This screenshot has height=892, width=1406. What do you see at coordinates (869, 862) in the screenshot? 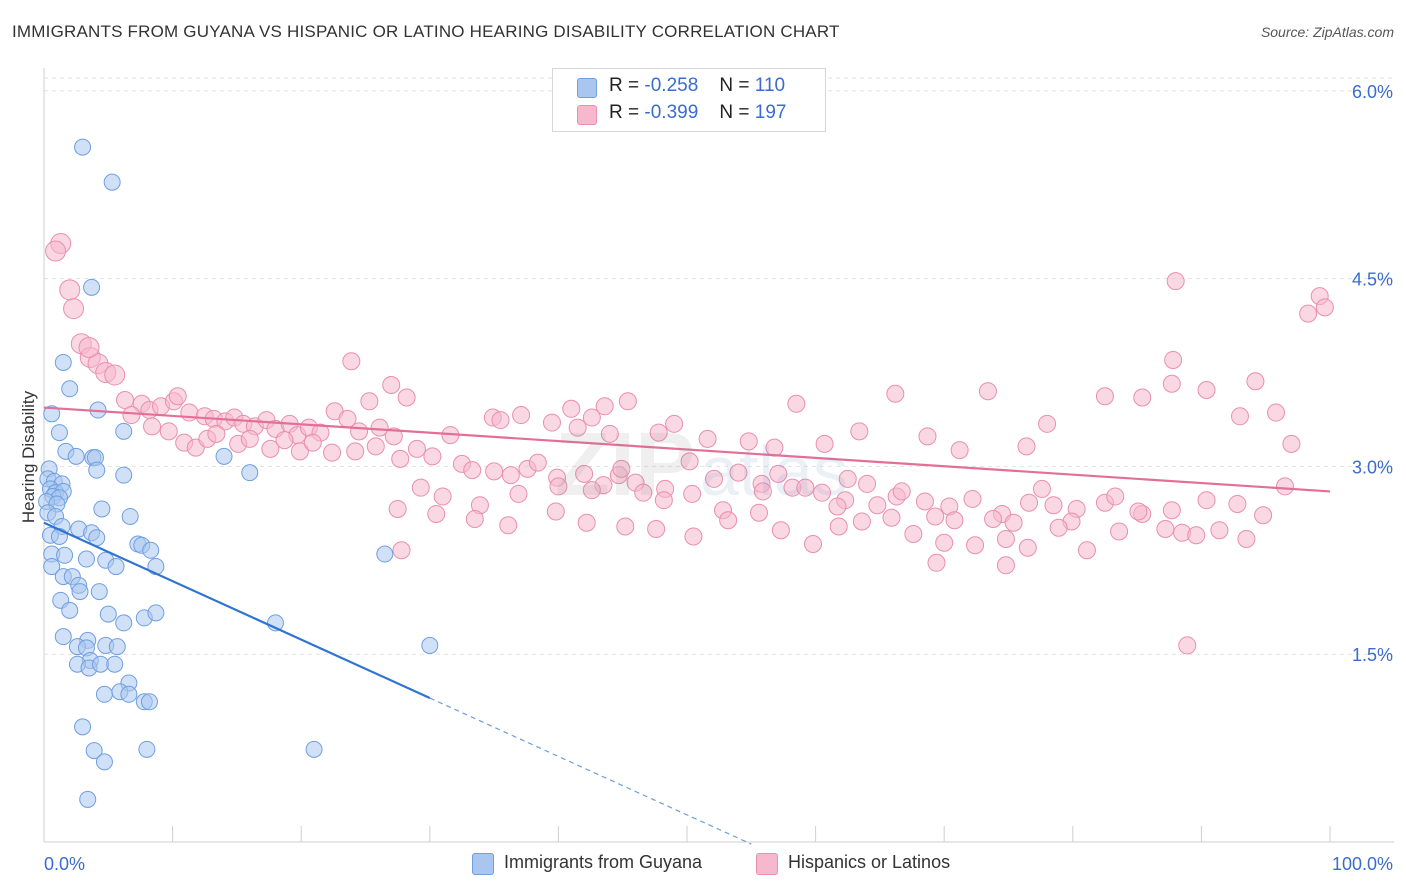
I see `bottom-legend-label: Hispanics or Latinos` at bounding box center [869, 862].